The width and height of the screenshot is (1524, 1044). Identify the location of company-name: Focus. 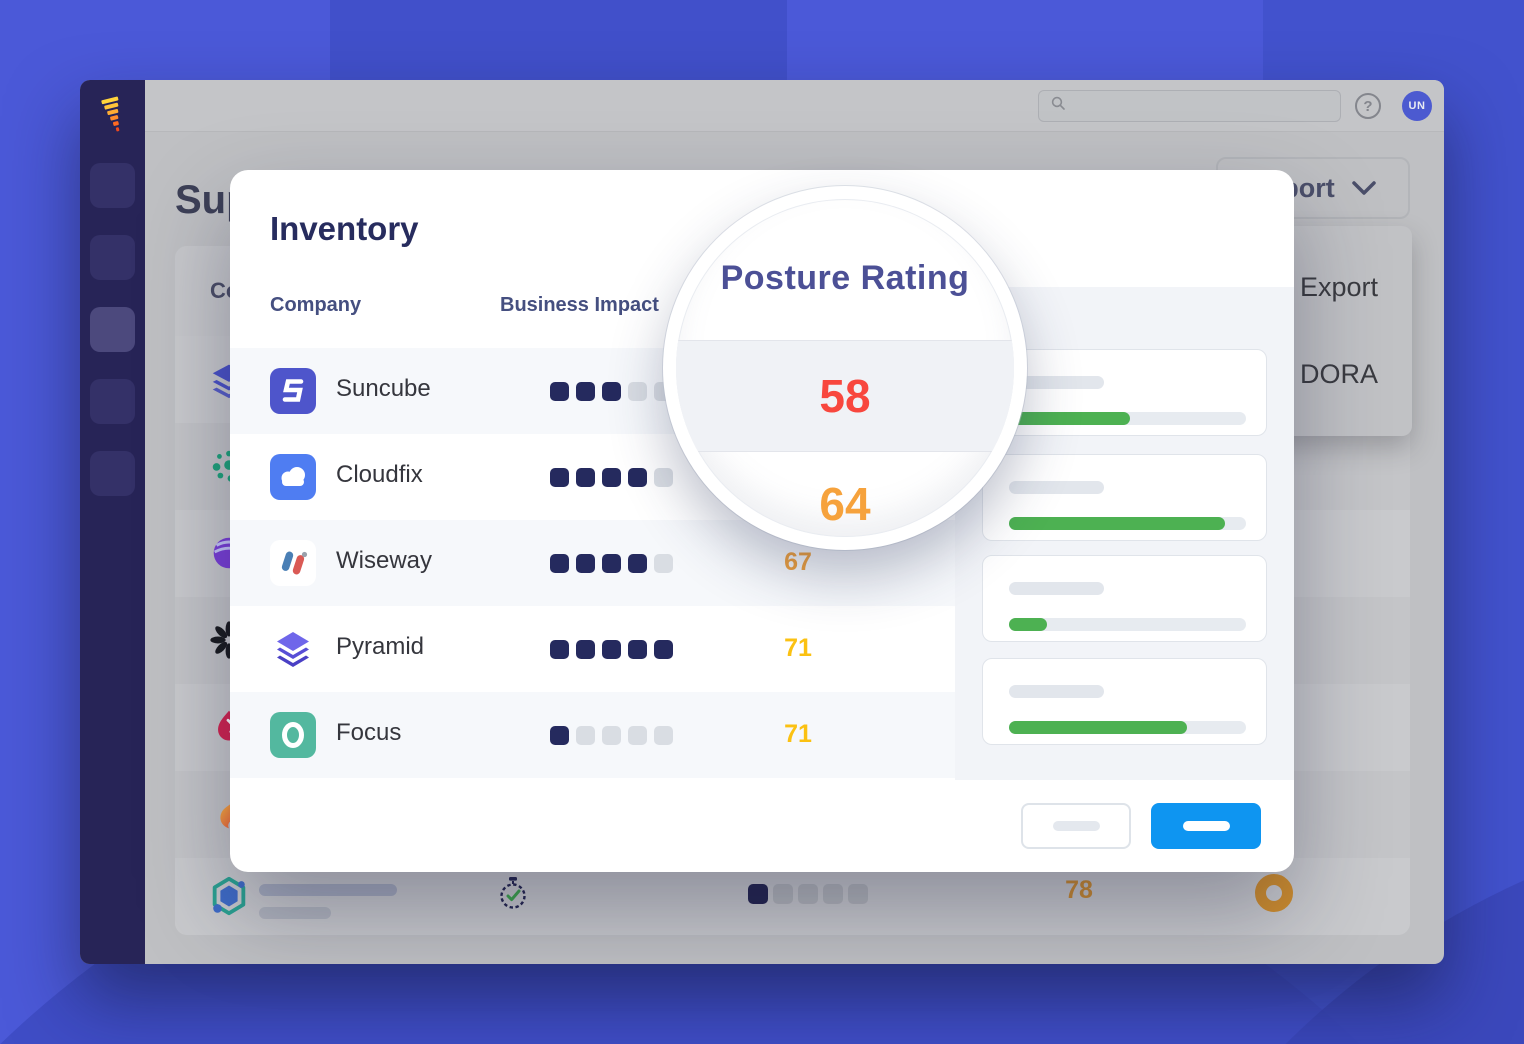
(369, 732).